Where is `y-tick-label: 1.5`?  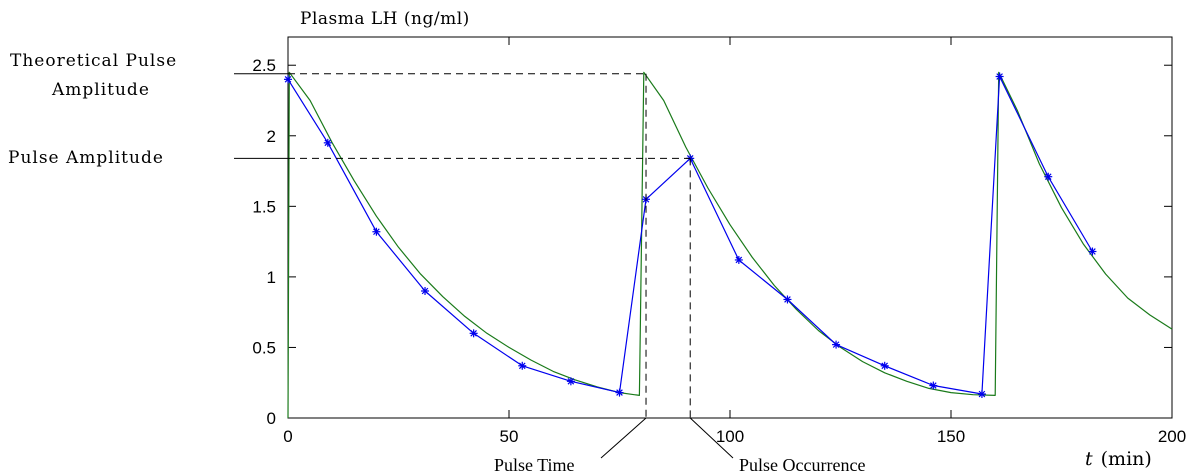 y-tick-label: 1.5 is located at coordinates (264, 206).